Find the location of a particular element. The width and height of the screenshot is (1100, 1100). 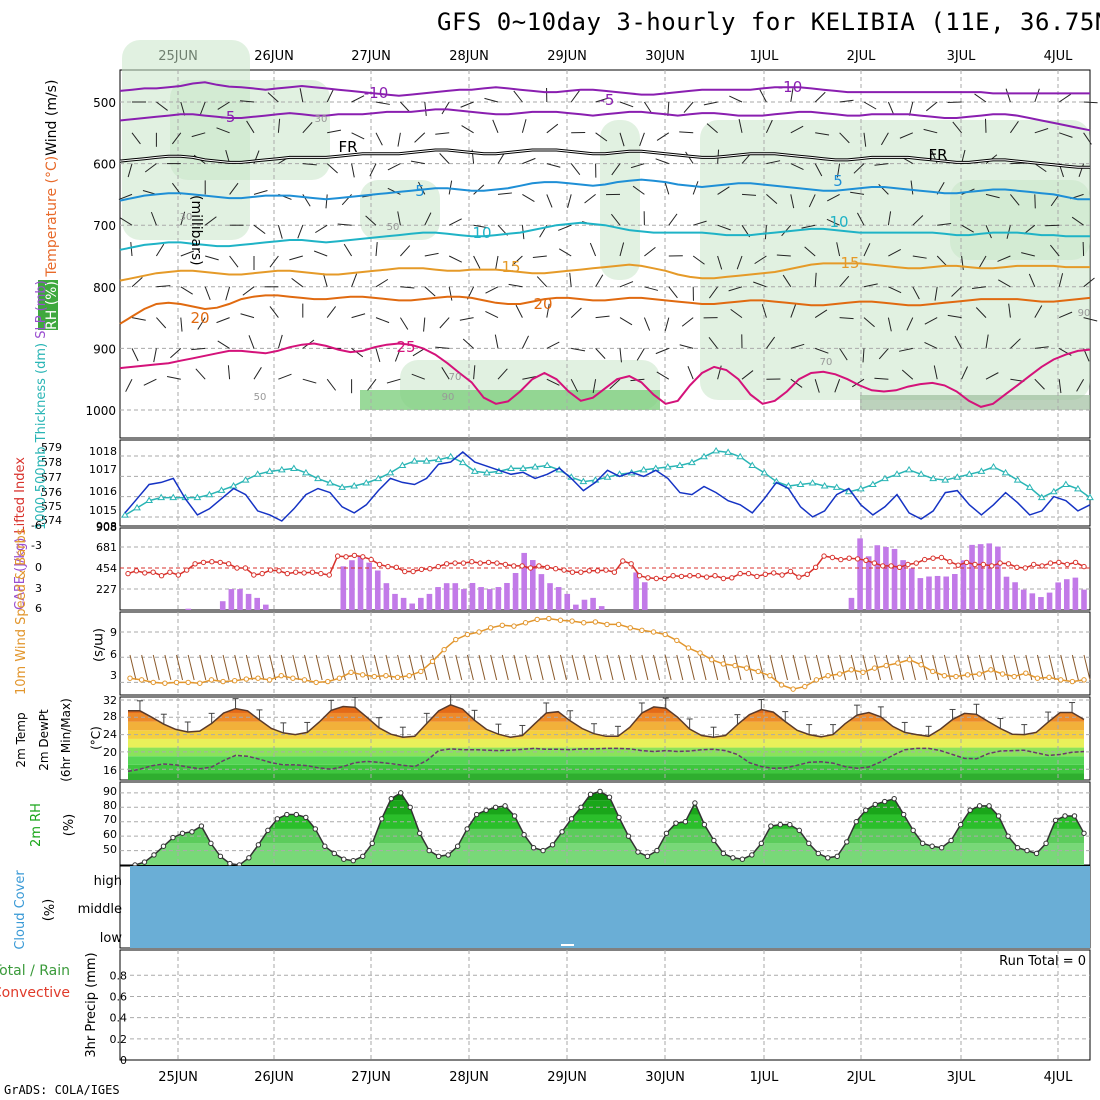

precip-tick: 0.4 is located at coordinates (119, 1018).